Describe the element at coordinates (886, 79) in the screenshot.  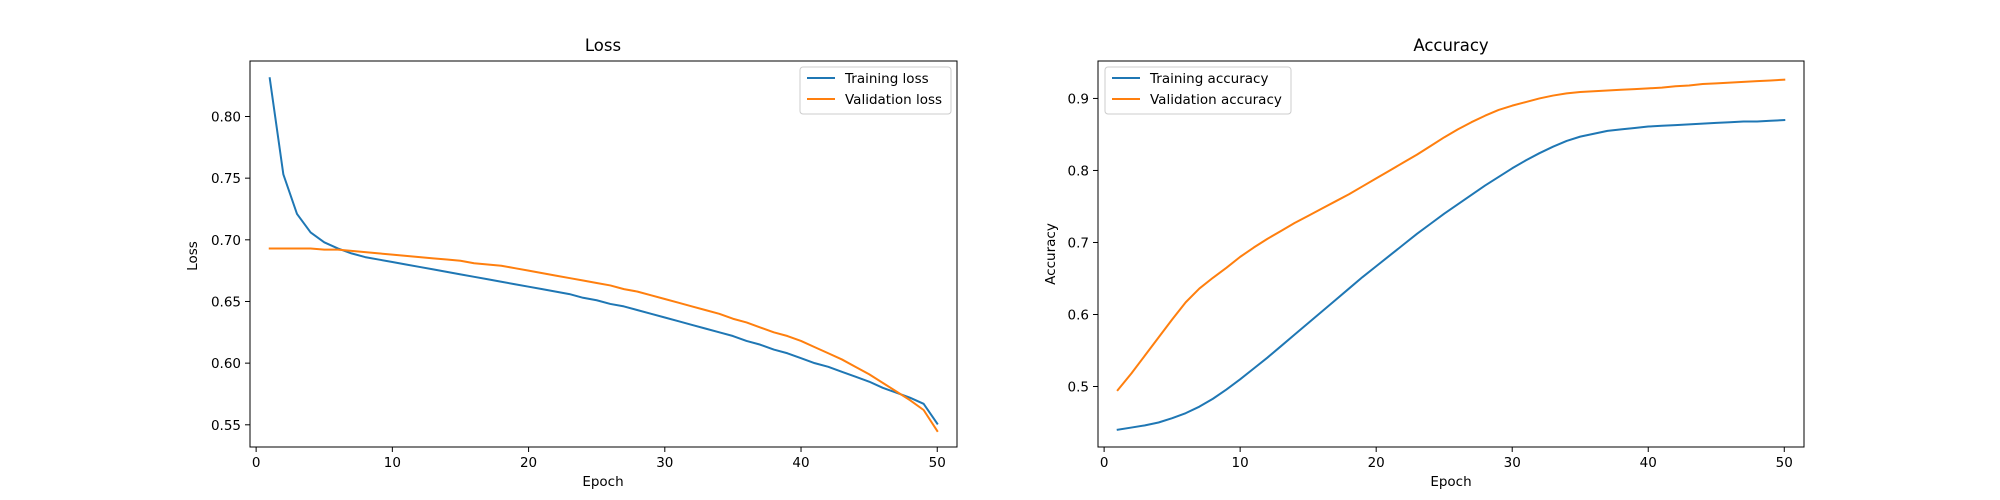
I see `loss-legend-training-label: Training loss` at that location.